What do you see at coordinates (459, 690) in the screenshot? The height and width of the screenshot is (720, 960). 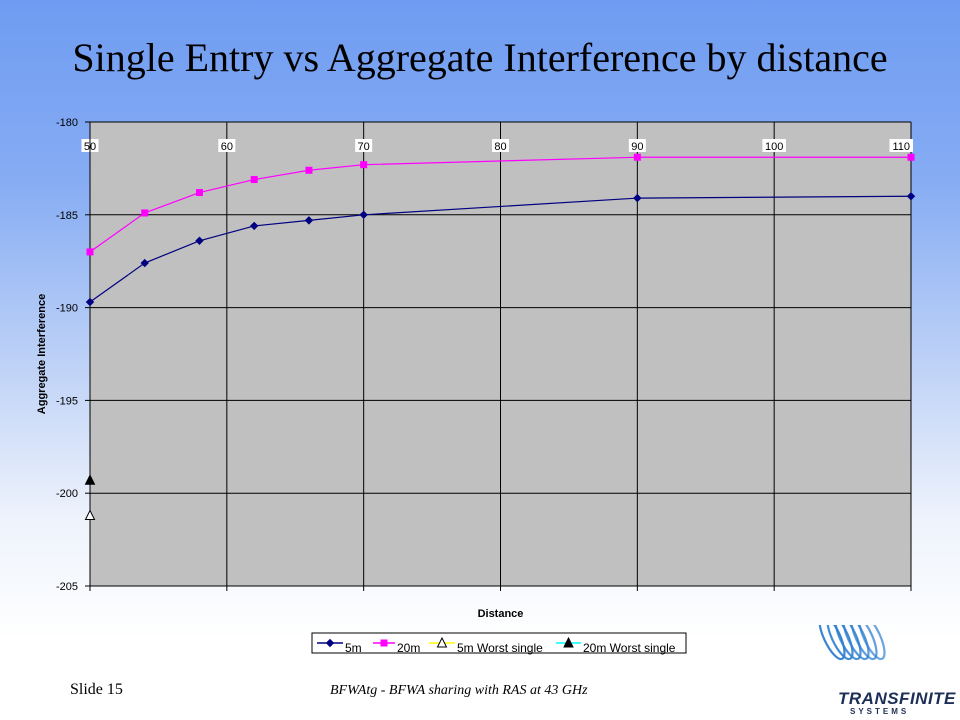 I see `footer-note: BFWAtg - BFWA sharing with RAS at 43 GHz` at bounding box center [459, 690].